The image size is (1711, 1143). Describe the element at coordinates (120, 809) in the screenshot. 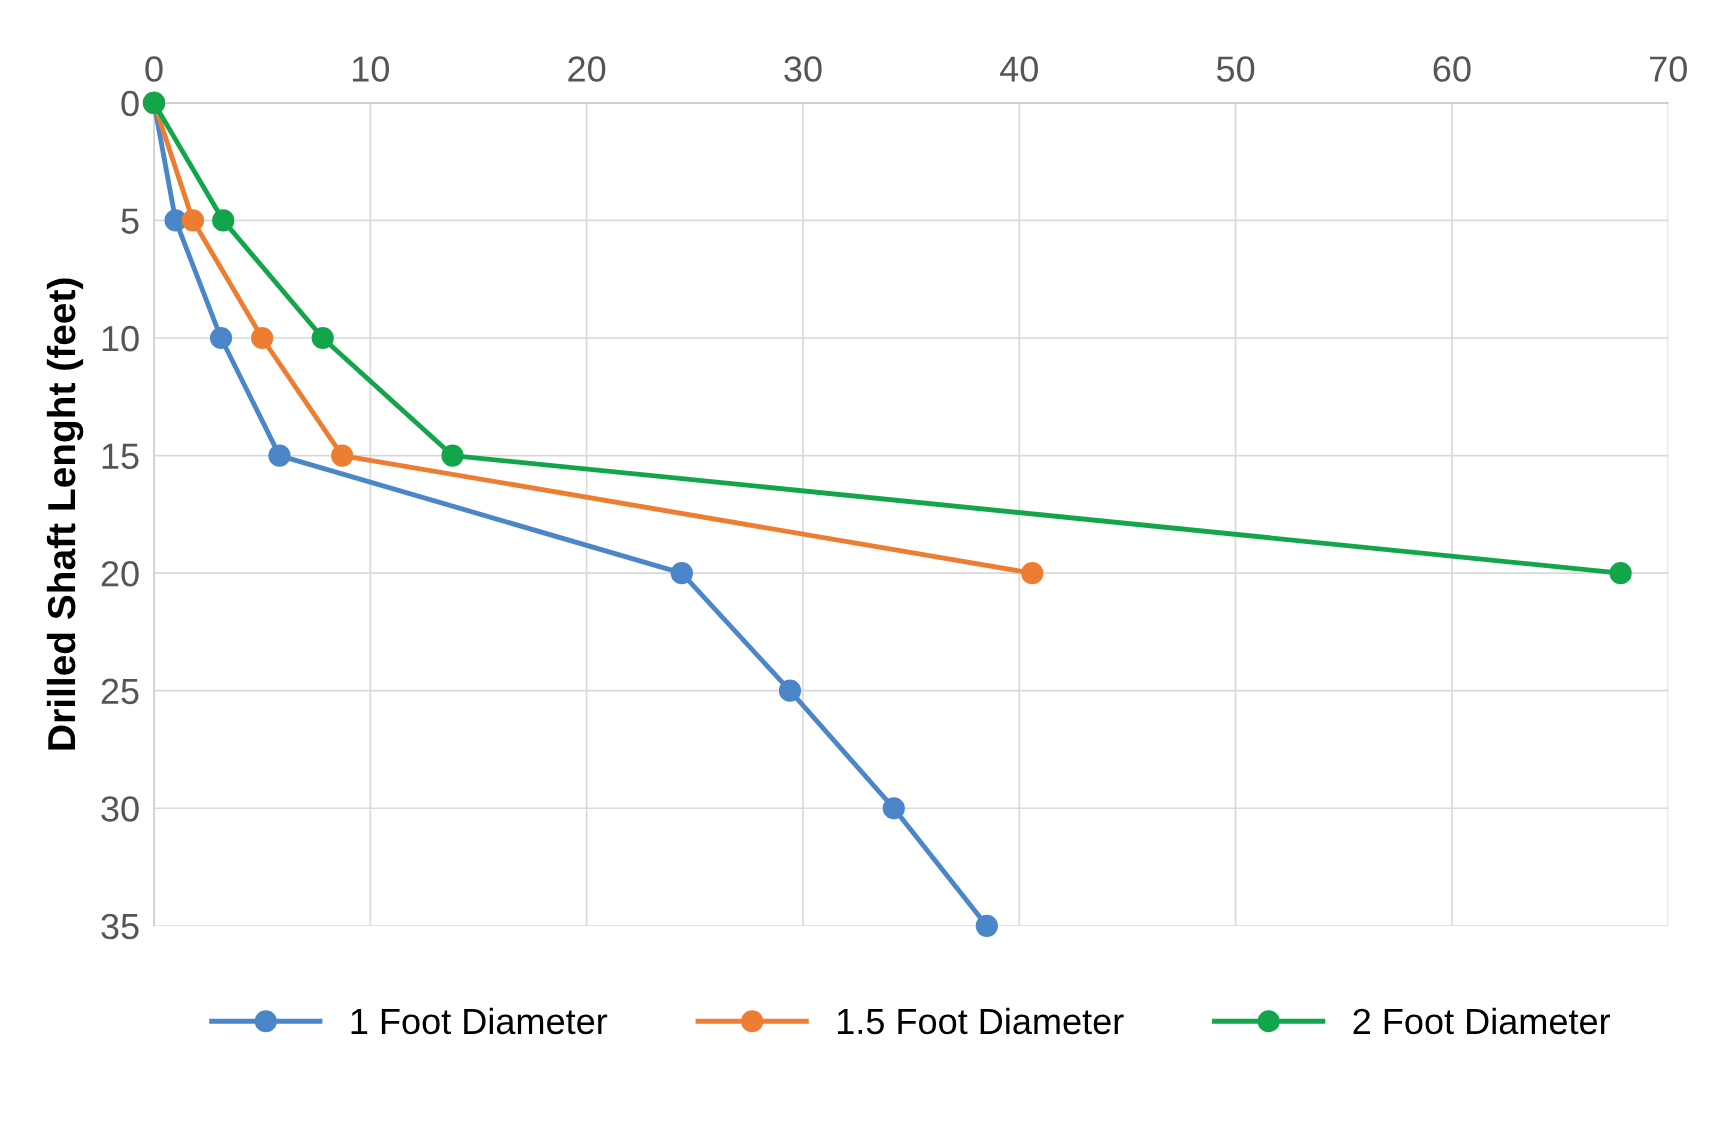

I see `y-tick-label: 30` at that location.